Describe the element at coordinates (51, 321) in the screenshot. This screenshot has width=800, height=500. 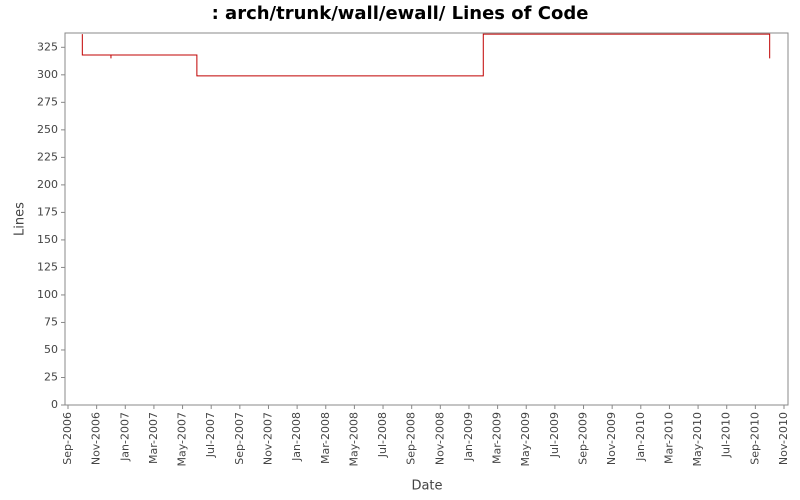
I see `y-tick-label: 75` at that location.